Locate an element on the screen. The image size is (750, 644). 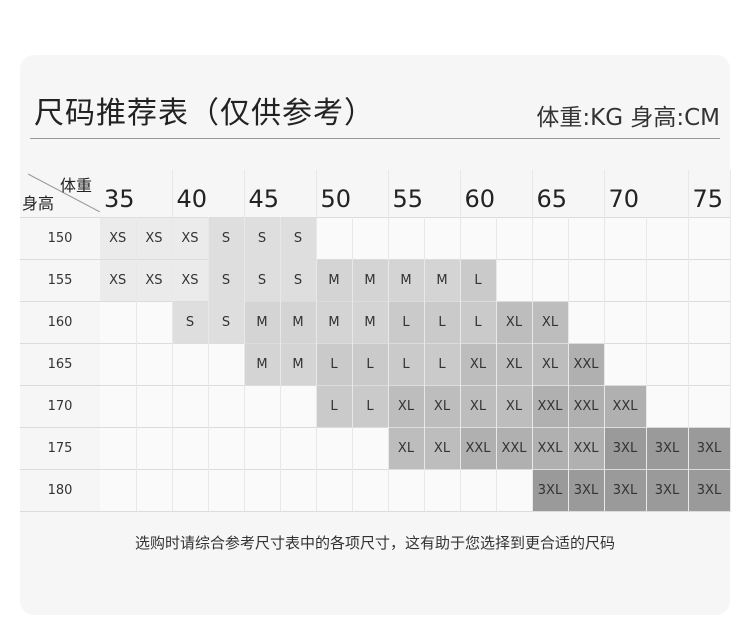
table-row: 175 XL XL XXL XXL XXL XXL 3XL 3XL 3XL is located at coordinates (375, 448).